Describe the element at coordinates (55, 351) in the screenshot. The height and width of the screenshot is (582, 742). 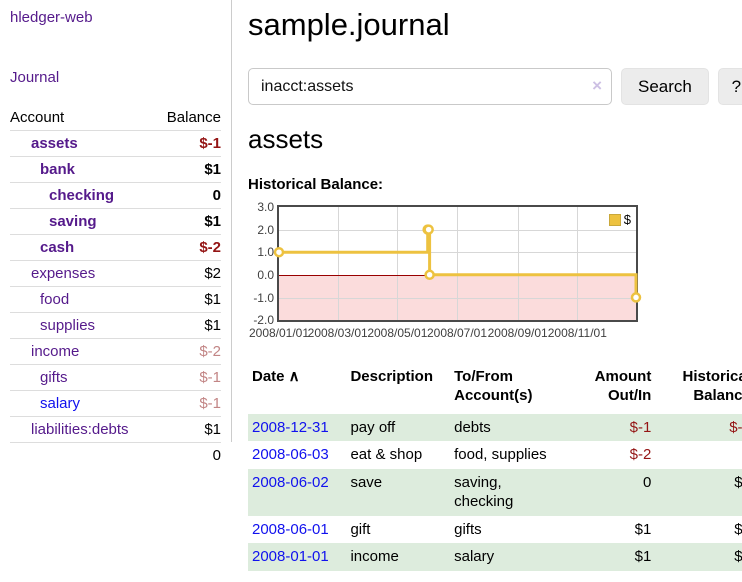
I see `account-link-income: income` at that location.